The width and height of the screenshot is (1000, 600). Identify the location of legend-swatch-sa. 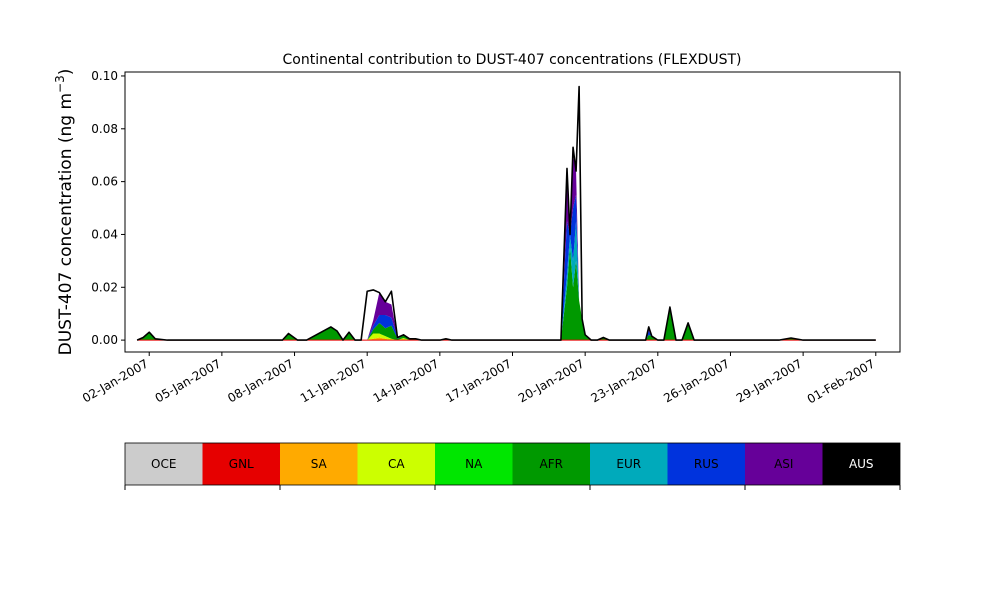
(319, 464).